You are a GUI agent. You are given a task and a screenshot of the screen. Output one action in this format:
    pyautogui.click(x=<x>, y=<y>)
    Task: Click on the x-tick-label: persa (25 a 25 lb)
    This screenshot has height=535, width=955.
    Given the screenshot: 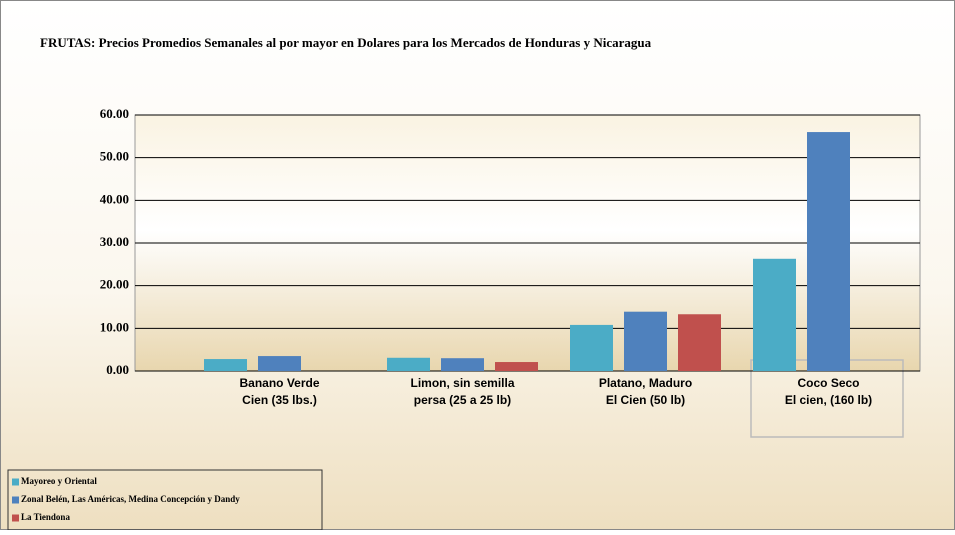 What is the action you would take?
    pyautogui.click(x=462, y=400)
    